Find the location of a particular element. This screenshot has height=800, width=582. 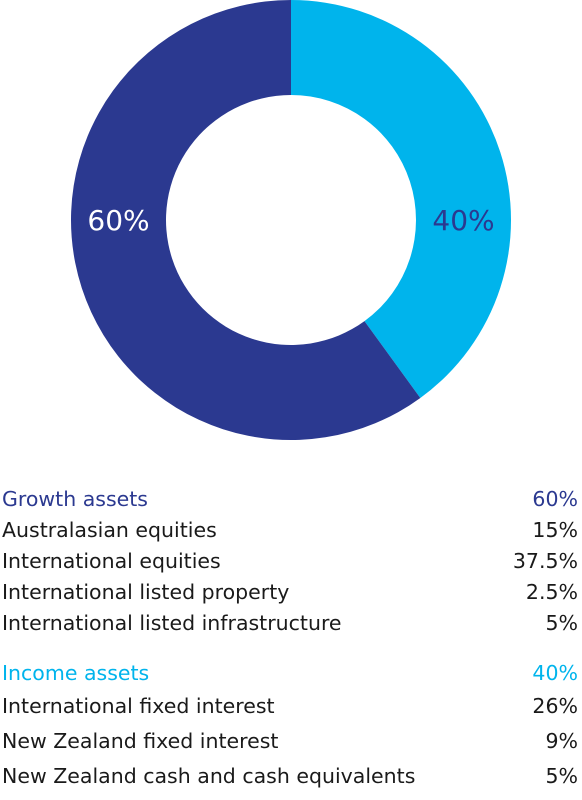

list-item: International listed infrastructure 5% is located at coordinates (290, 623).